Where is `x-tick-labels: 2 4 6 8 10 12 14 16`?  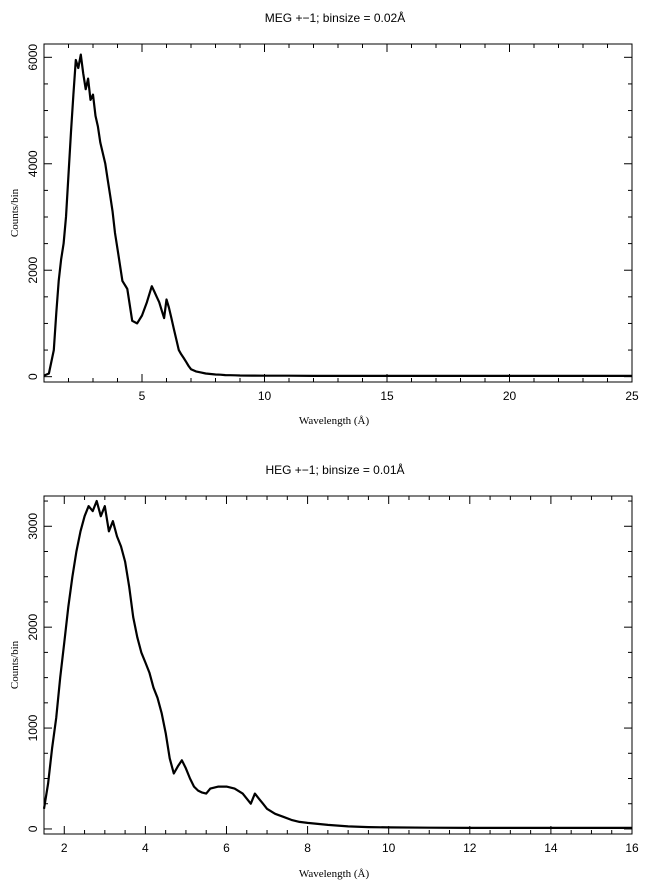
x-tick-labels: 2 4 6 8 10 12 14 16 is located at coordinates (350, 848).